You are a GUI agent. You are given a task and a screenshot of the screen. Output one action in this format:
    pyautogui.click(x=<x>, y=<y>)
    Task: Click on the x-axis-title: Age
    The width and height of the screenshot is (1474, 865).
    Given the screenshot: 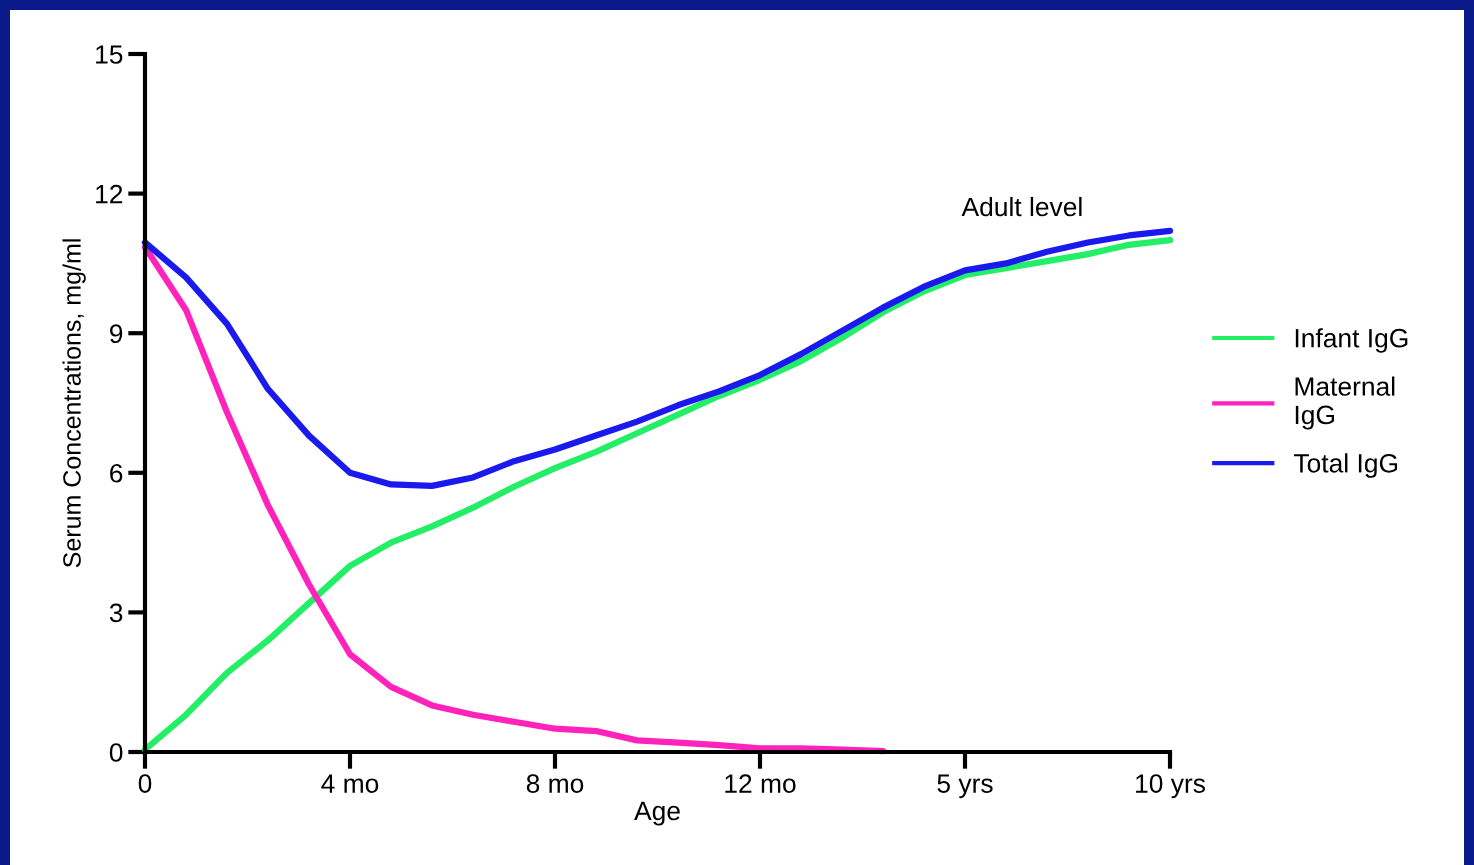 What is the action you would take?
    pyautogui.click(x=657, y=813)
    